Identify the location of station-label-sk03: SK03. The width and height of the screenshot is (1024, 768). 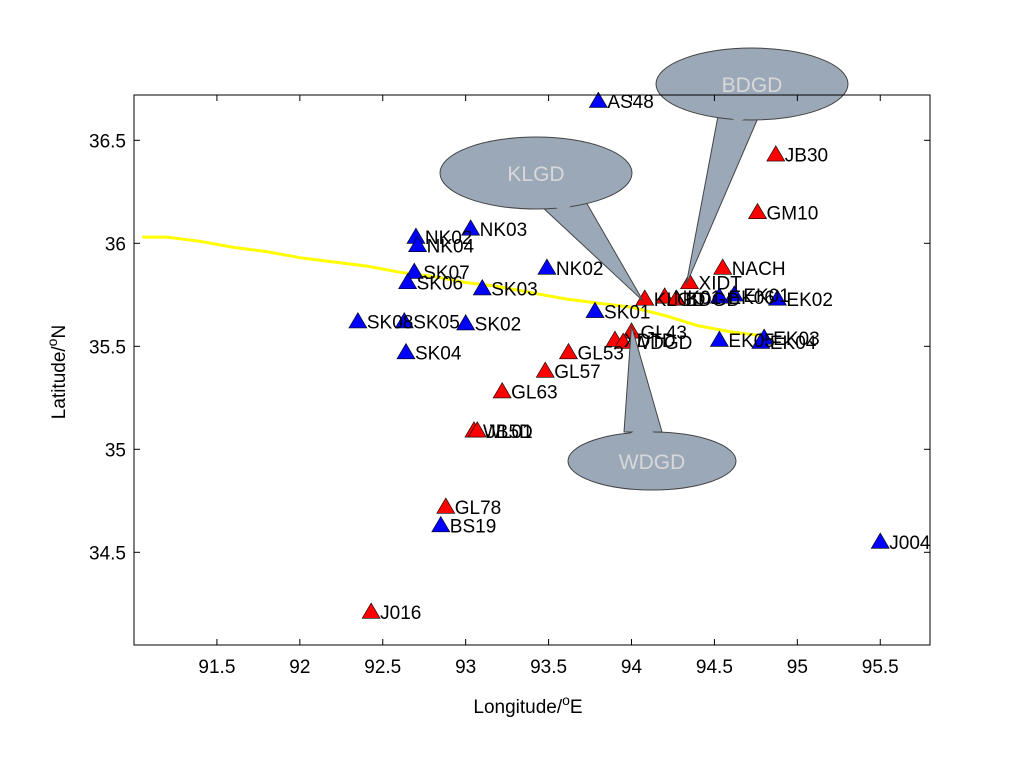
(514, 290).